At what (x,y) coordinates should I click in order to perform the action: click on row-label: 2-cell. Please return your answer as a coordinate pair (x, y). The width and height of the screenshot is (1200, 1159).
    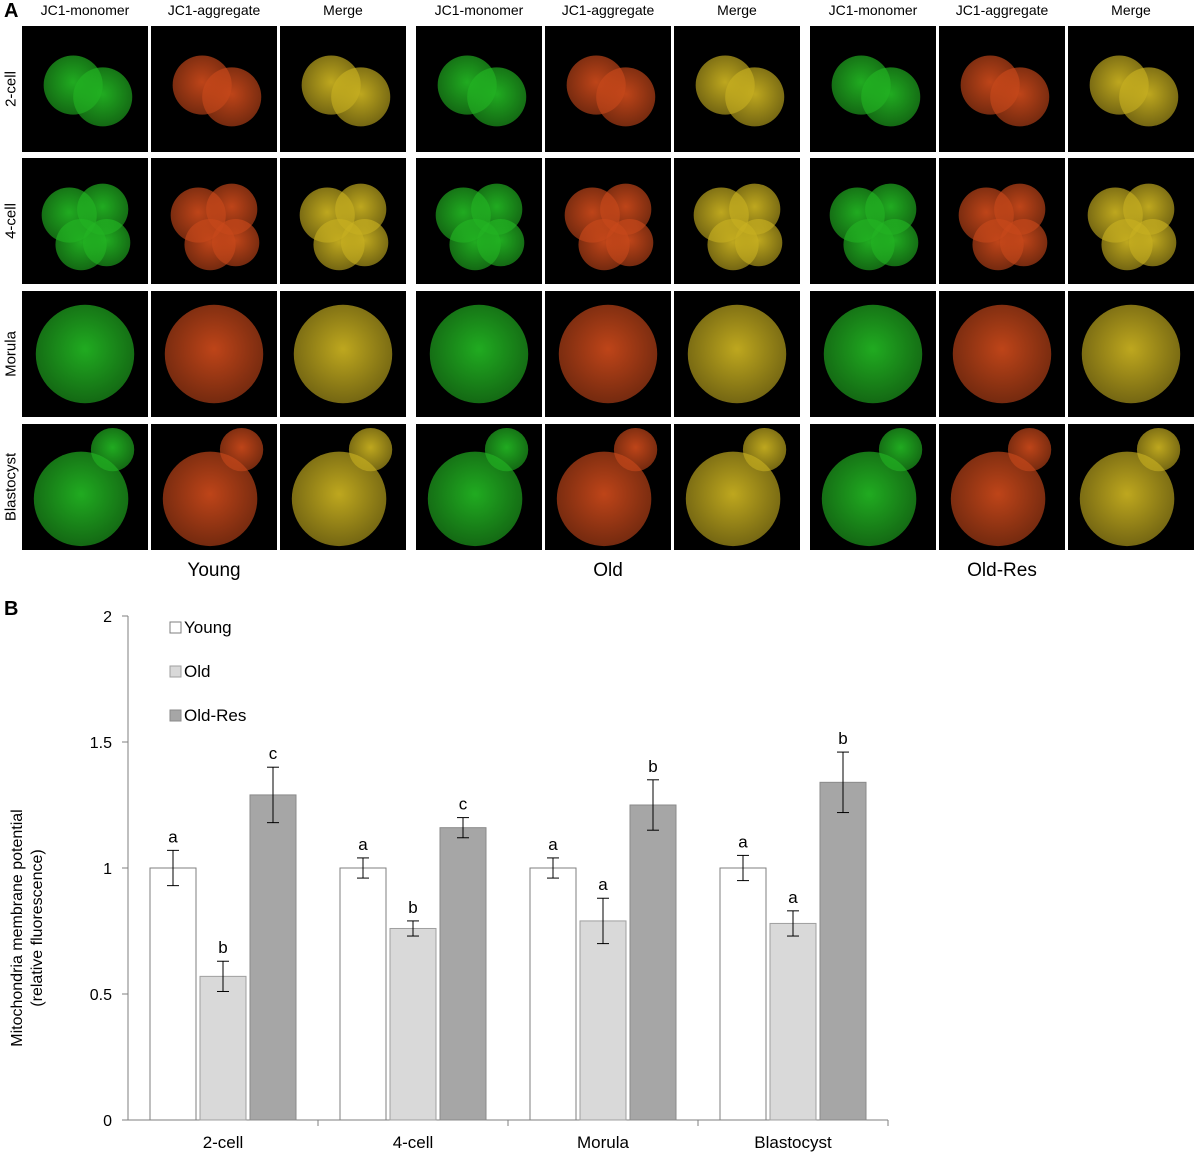
    Looking at the image, I should click on (11, 89).